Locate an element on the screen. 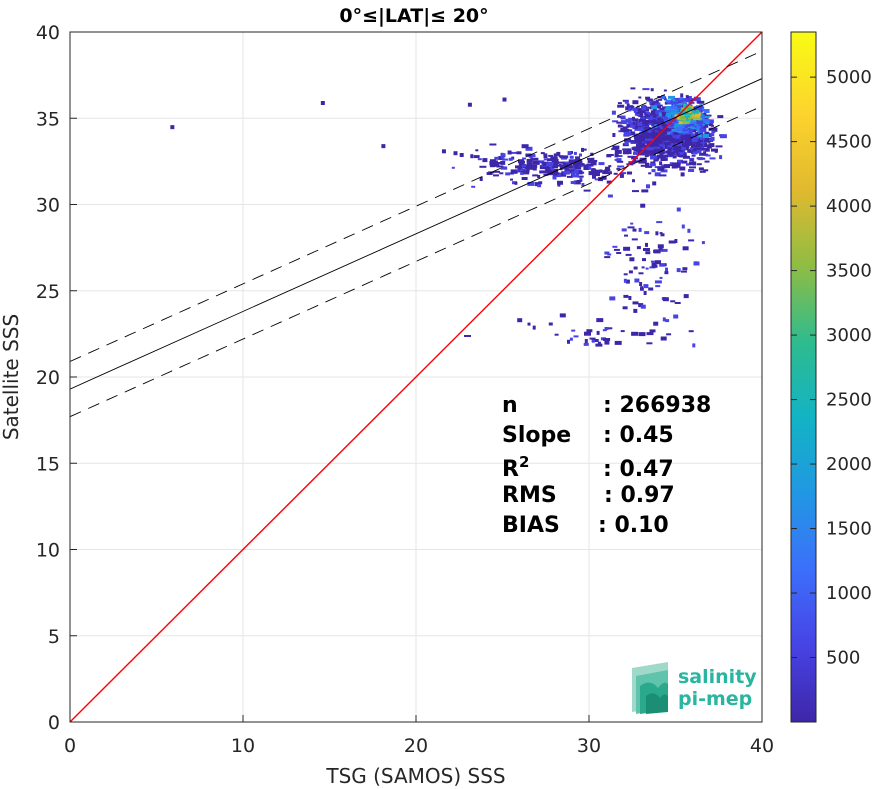 The height and width of the screenshot is (789, 879). stat-label: R2 is located at coordinates (515, 467).